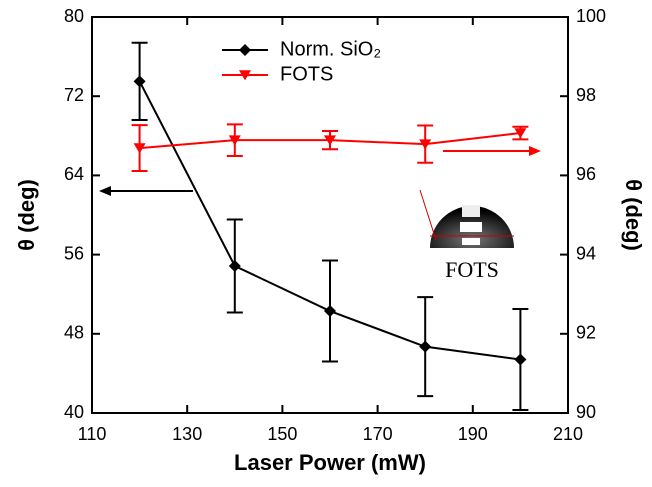 The width and height of the screenshot is (652, 487). Describe the element at coordinates (74, 412) in the screenshot. I see `y-tick-label: 40` at that location.